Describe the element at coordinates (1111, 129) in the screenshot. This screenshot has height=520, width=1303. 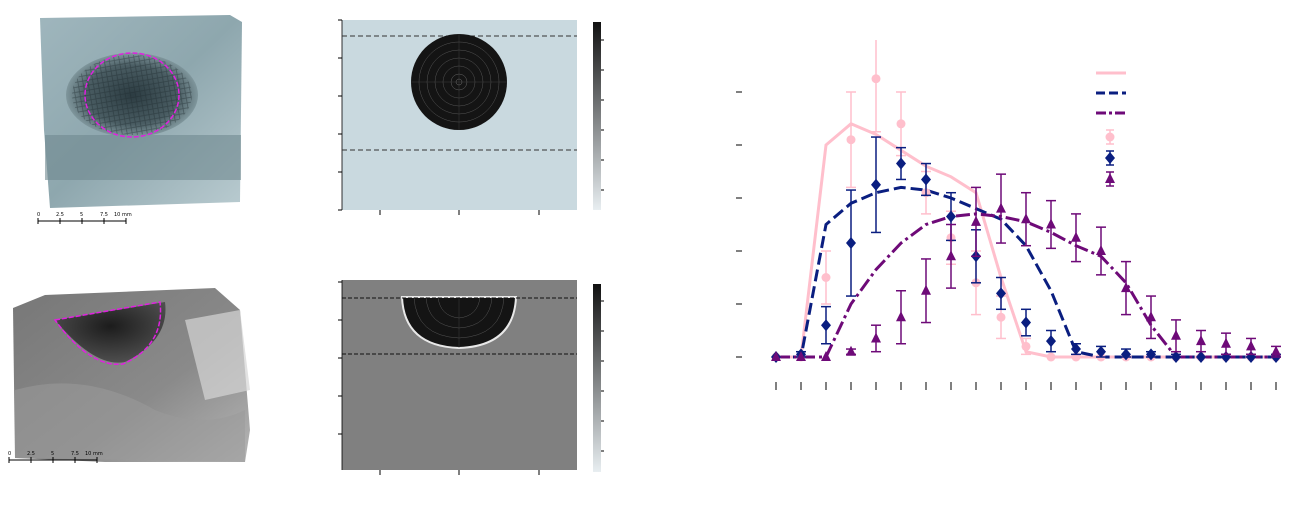
I see `legend` at that location.